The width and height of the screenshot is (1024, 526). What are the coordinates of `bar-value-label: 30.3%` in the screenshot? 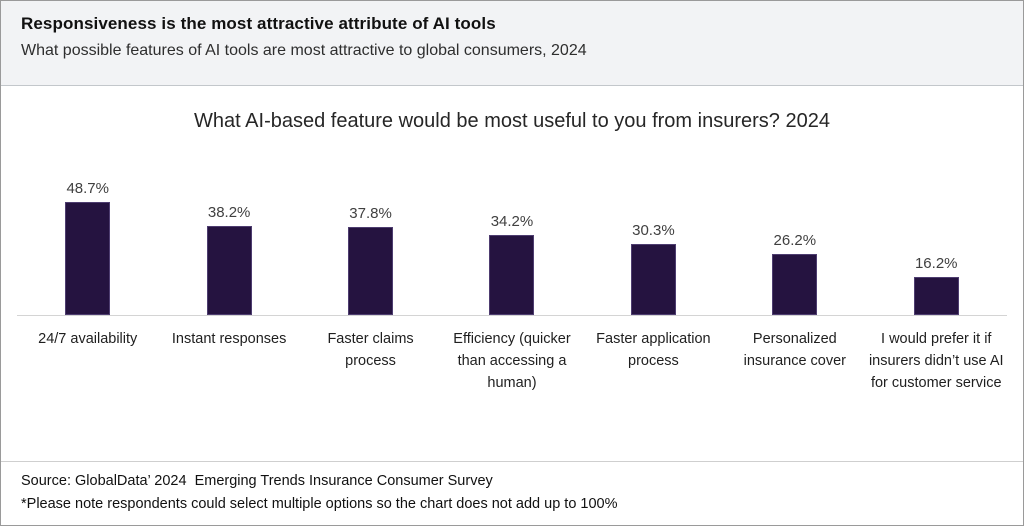 It's located at (653, 230).